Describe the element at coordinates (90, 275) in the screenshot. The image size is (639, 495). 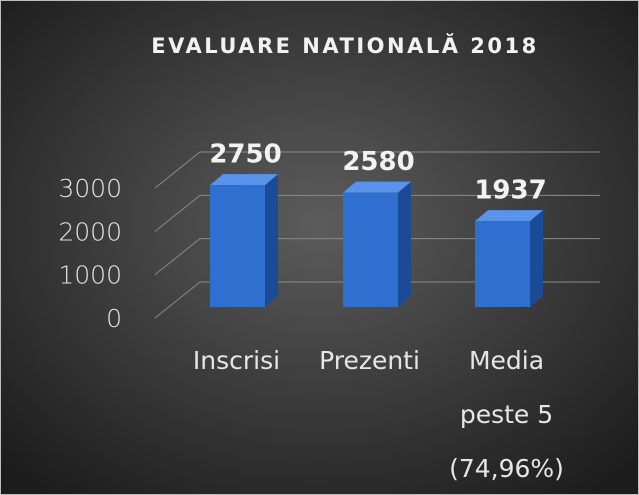
I see `y-tick-label: 1000` at that location.